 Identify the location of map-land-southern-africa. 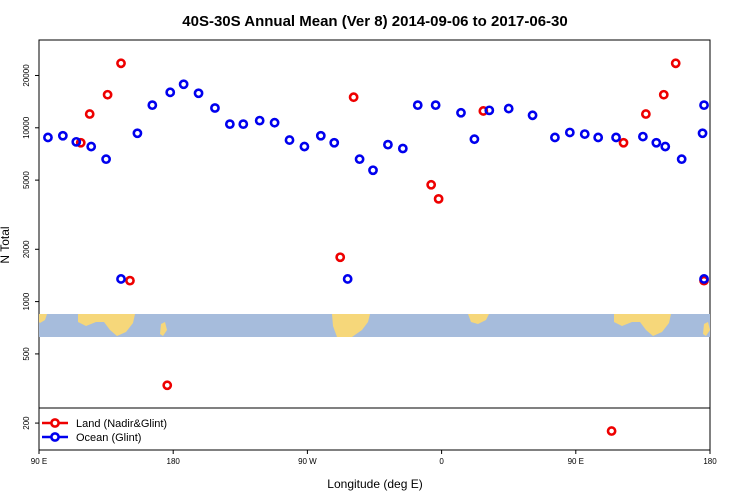
(478, 319).